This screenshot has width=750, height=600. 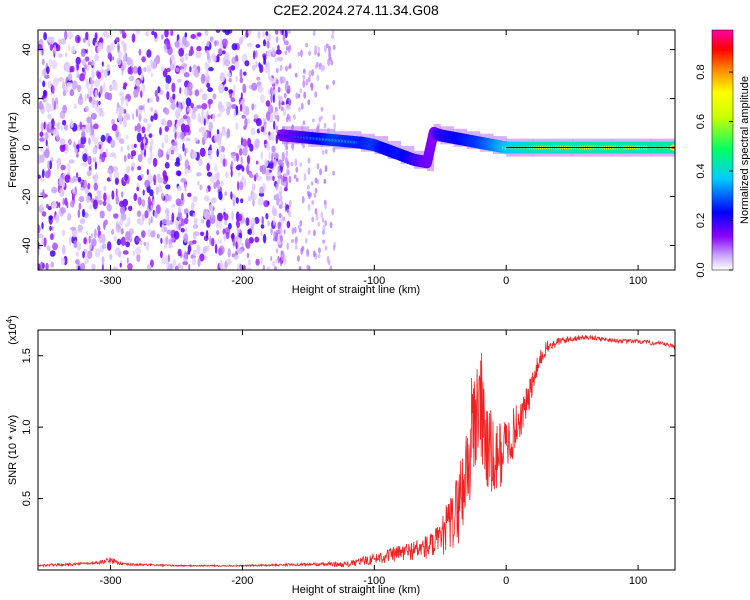 What do you see at coordinates (506, 281) in the screenshot?
I see `x-tick-label: 0` at bounding box center [506, 281].